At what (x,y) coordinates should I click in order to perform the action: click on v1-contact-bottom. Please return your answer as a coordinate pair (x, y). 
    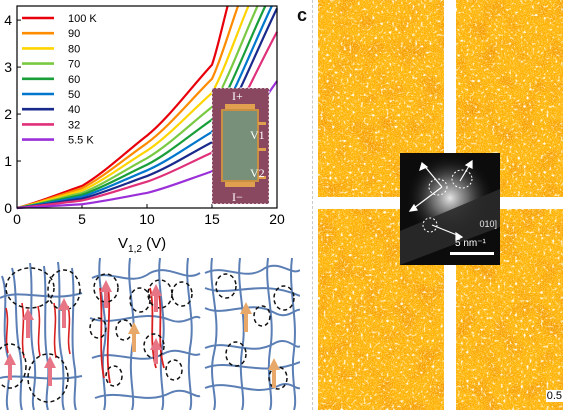
    Looking at the image, I should click on (262, 149).